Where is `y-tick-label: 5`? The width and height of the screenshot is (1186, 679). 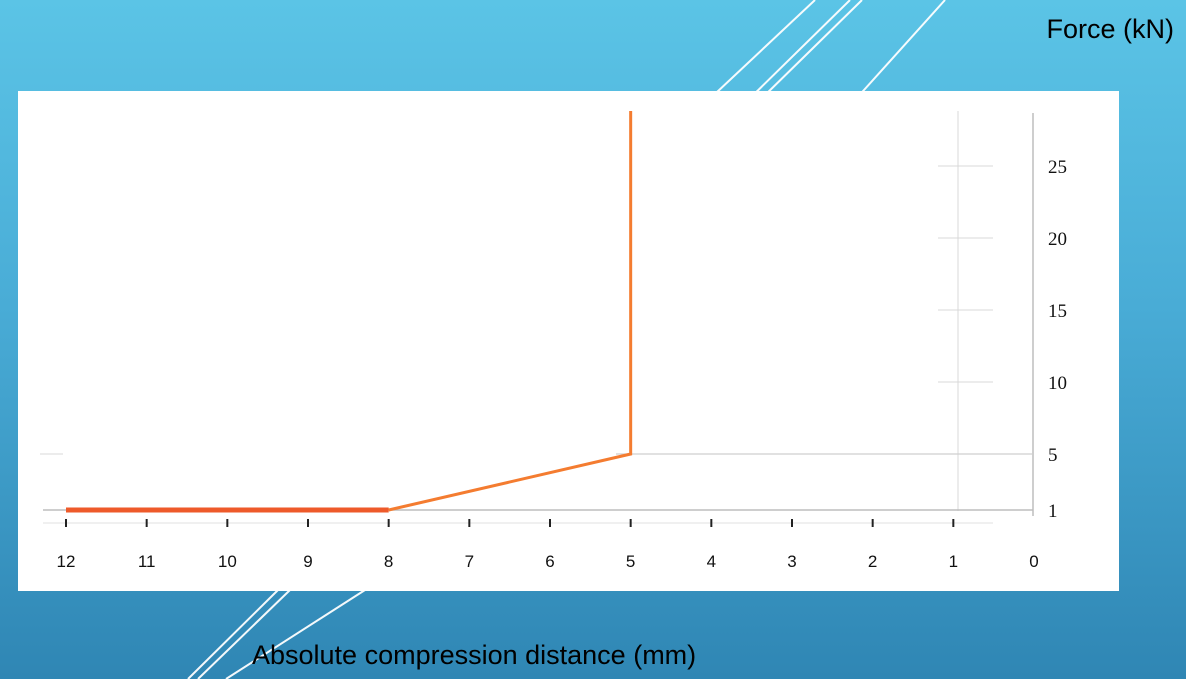 y-tick-label: 5 is located at coordinates (1053, 455).